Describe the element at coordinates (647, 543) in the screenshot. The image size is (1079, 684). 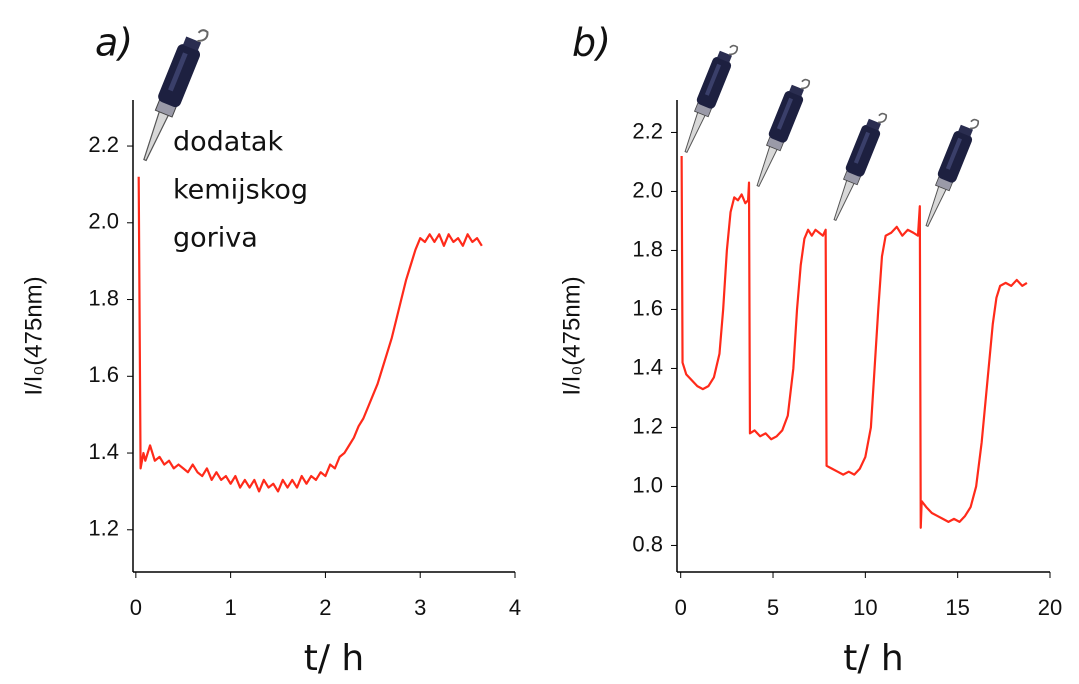
I see `y-tick-label: 0.8` at that location.